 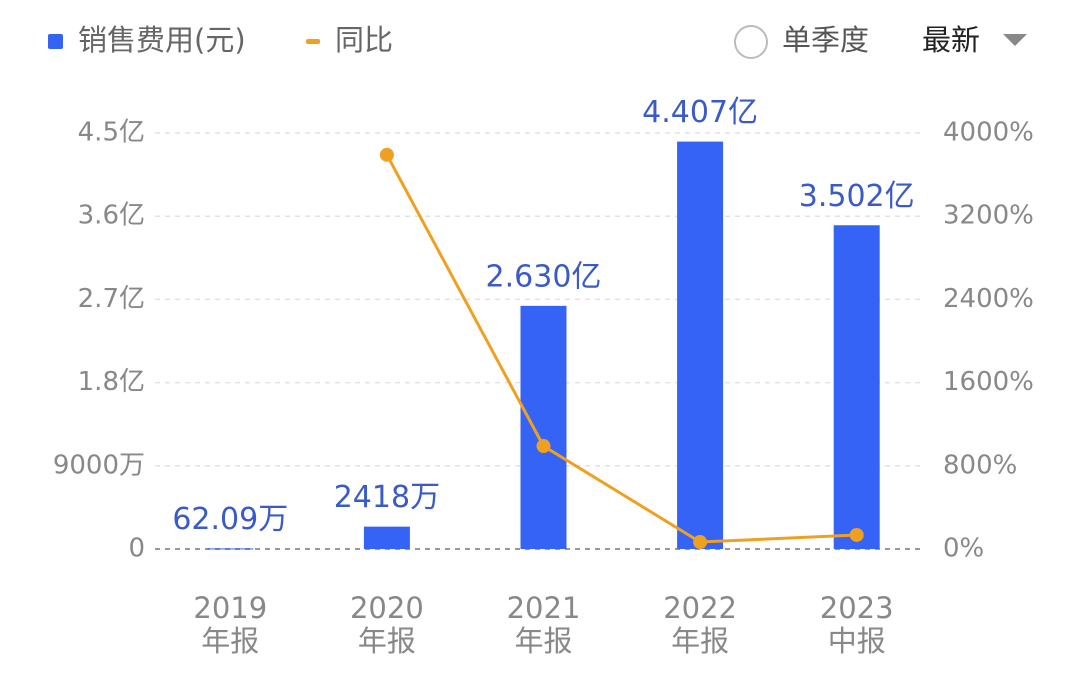 What do you see at coordinates (988, 299) in the screenshot?
I see `y2-tick-label: 2400%` at bounding box center [988, 299].